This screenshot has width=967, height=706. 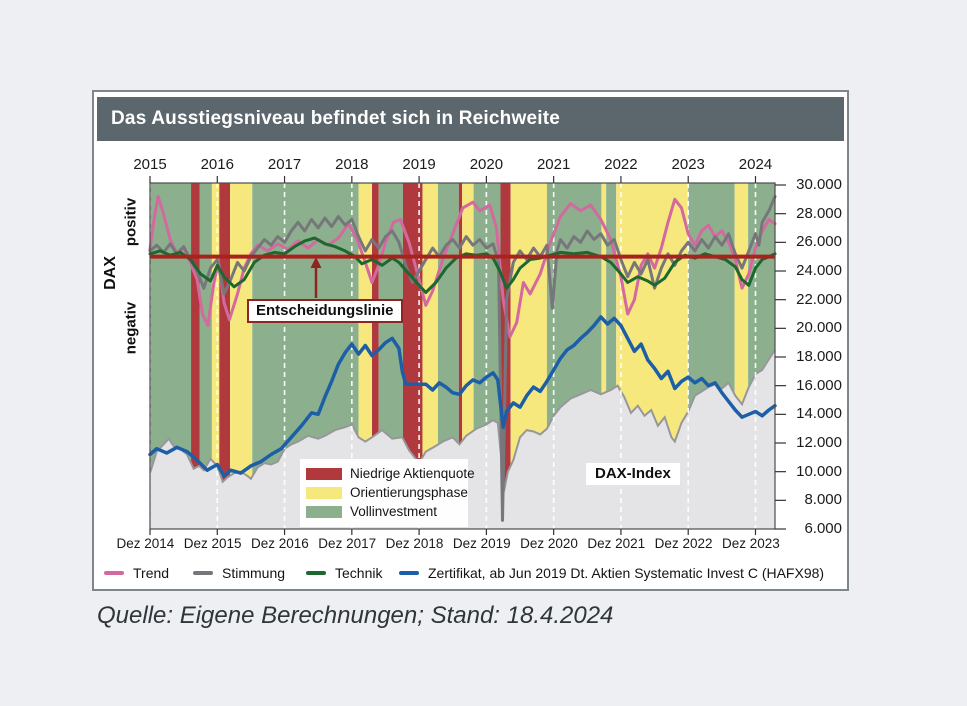 What do you see at coordinates (136, 573) in the screenshot?
I see `legend-item-trend: Trend` at bounding box center [136, 573].